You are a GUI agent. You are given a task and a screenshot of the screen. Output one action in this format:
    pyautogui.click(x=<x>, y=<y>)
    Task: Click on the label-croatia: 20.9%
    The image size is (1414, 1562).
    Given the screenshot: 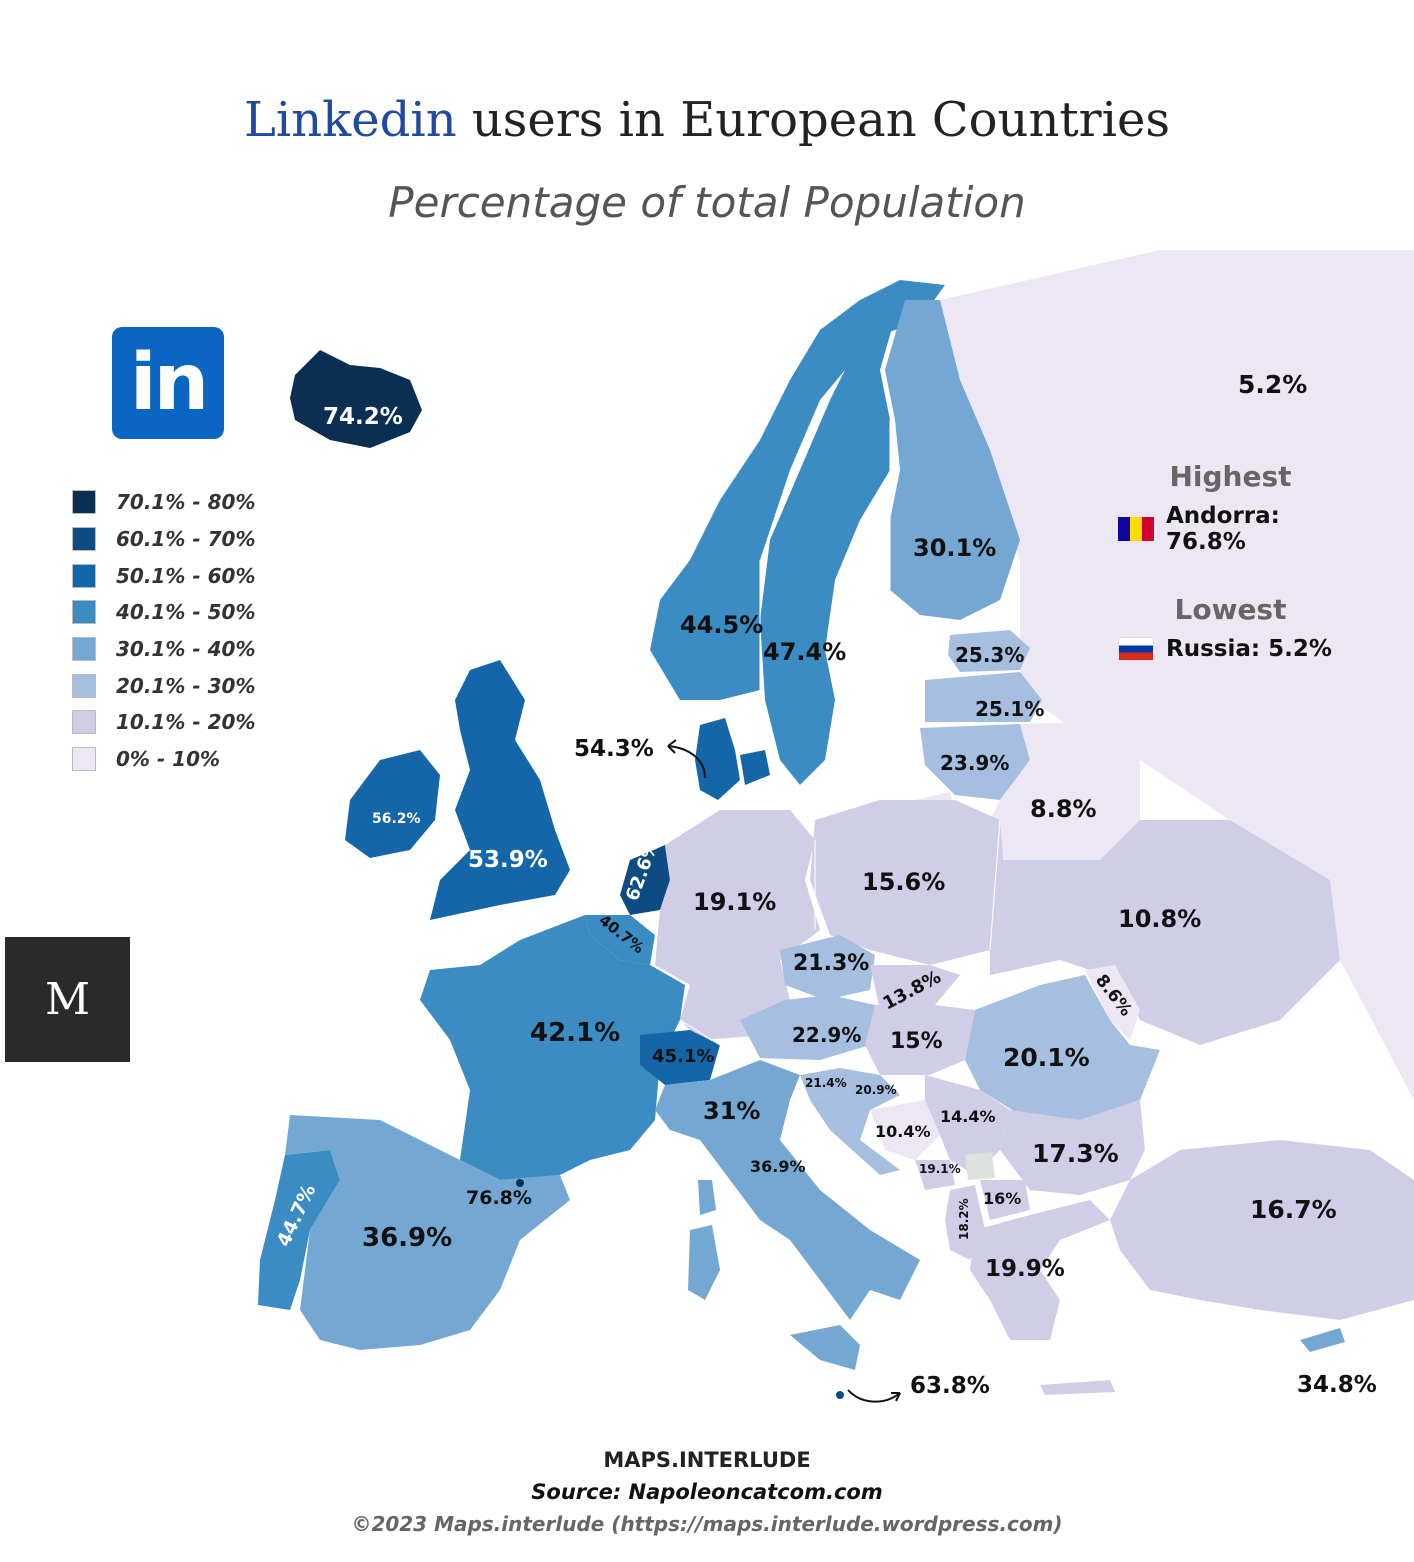 What is the action you would take?
    pyautogui.click(x=876, y=1090)
    